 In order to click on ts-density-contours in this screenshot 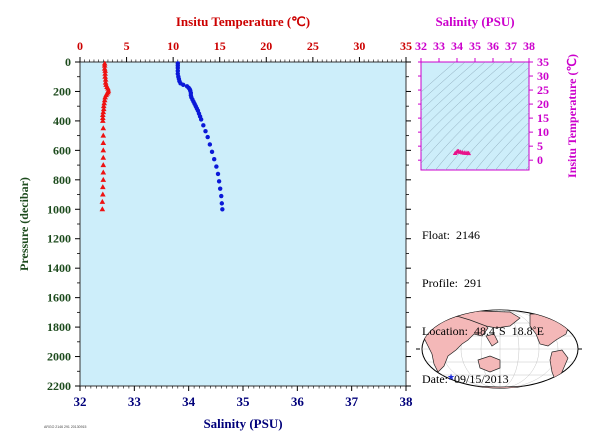, I will do `click(511, 104)`.